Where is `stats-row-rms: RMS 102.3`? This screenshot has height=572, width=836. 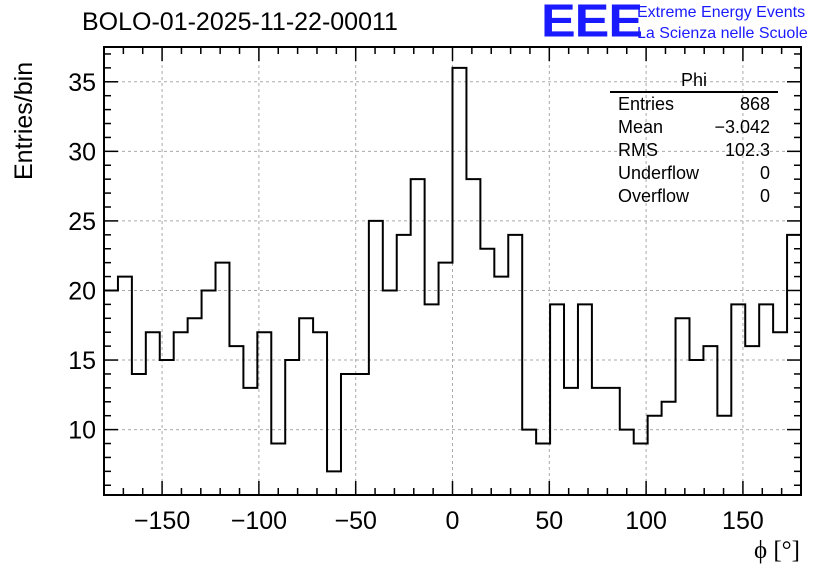
stats-row-rms: RMS 102.3 is located at coordinates (694, 150).